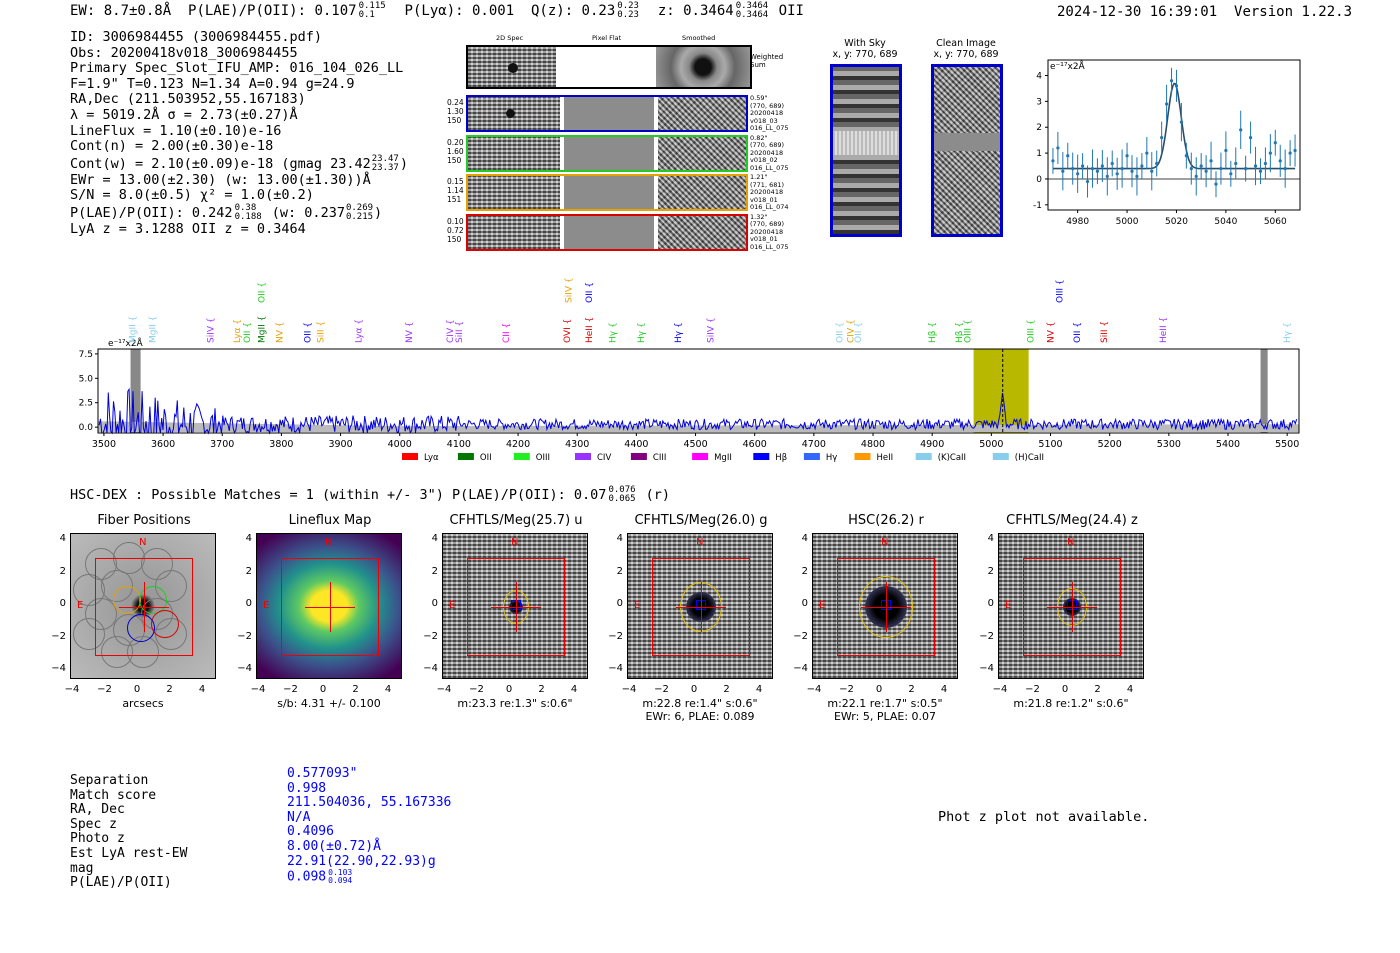 The image size is (1400, 953). I want to click on col-title-smoothed: Smoothed, so click(699, 38).